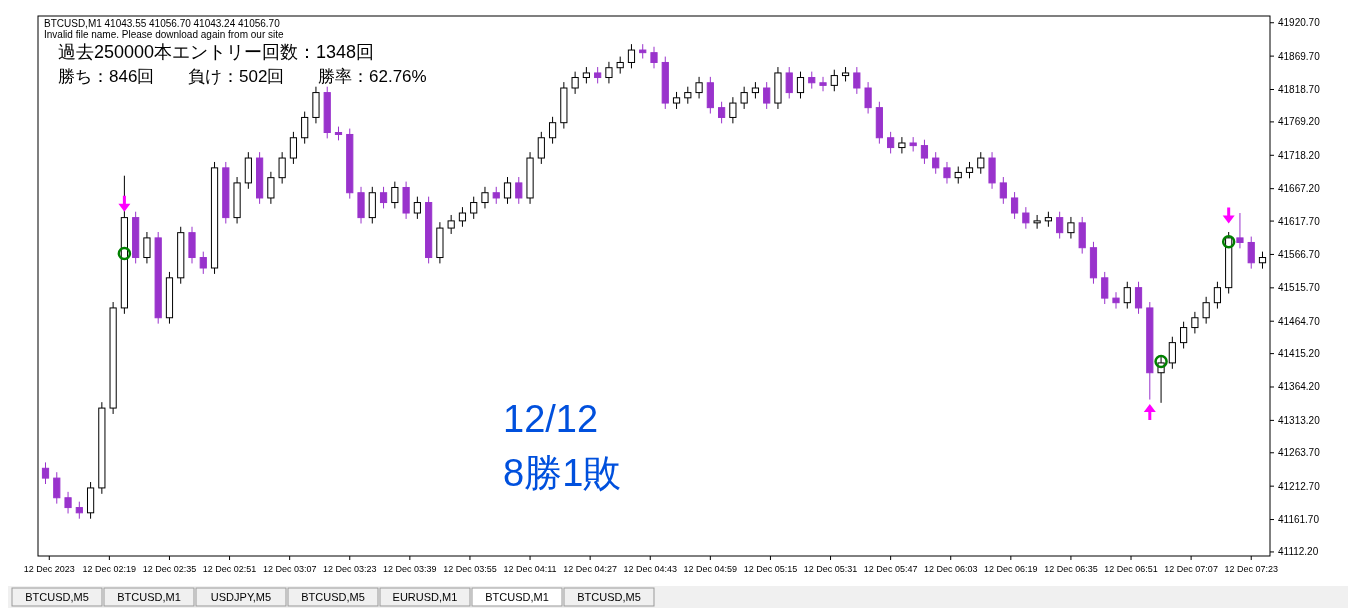  What do you see at coordinates (1299, 56) in the screenshot?
I see `y-tick-label: 41869.70` at bounding box center [1299, 56].